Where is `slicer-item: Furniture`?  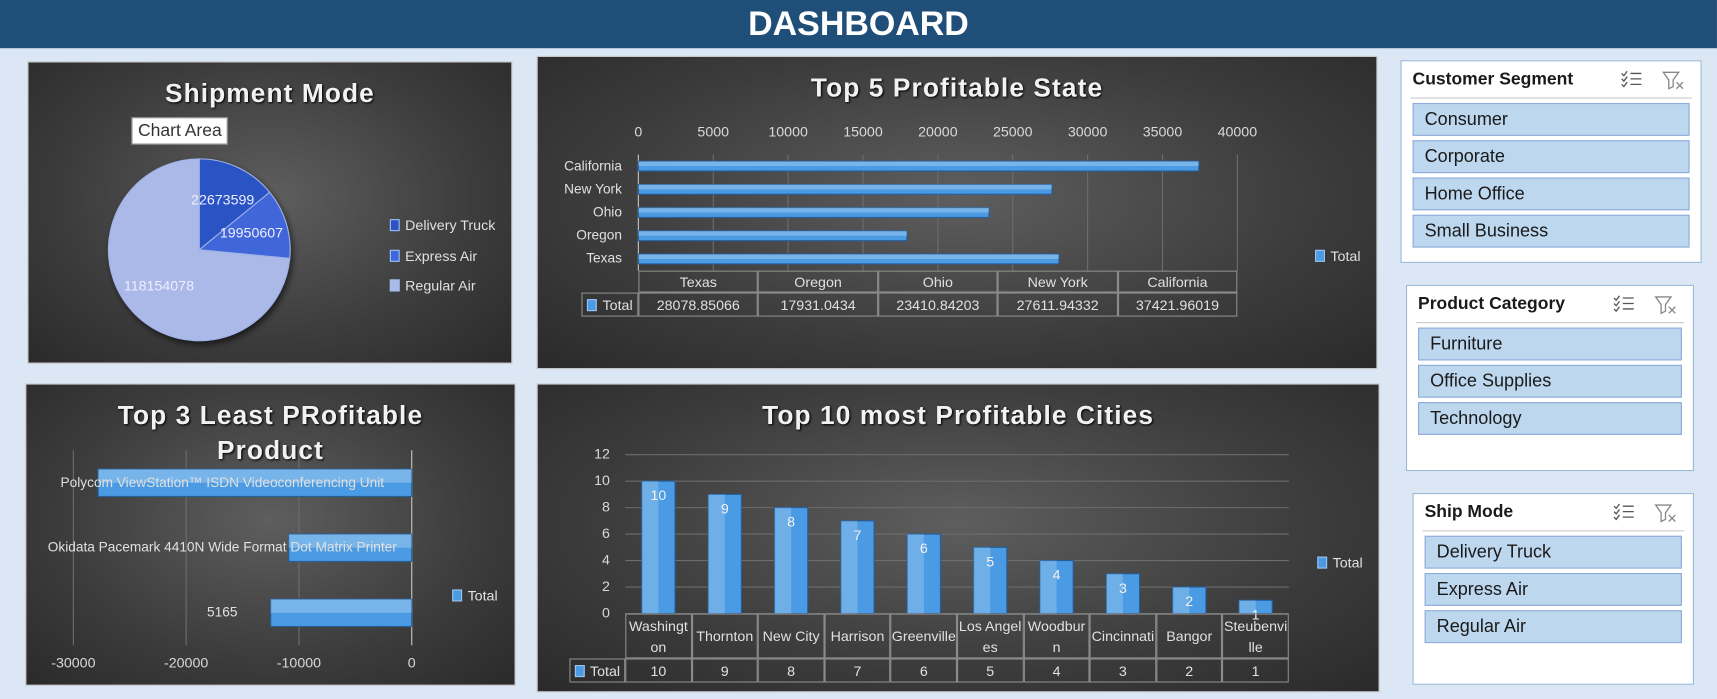 slicer-item: Furniture is located at coordinates (1550, 344).